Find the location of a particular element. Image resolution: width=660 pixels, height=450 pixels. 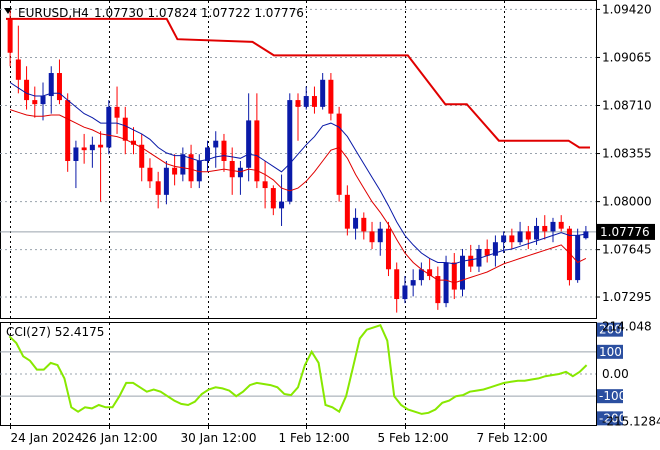

current-price-tag is located at coordinates (626, 231).